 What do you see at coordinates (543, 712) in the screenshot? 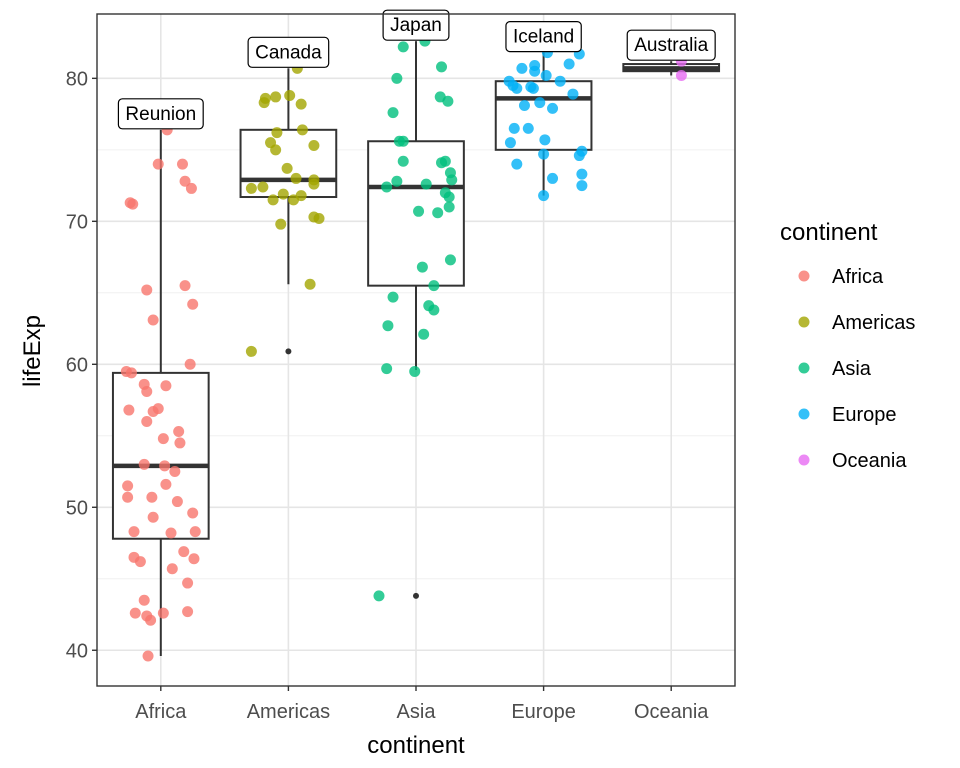
I see `x-tick-label: Europe` at bounding box center [543, 712].